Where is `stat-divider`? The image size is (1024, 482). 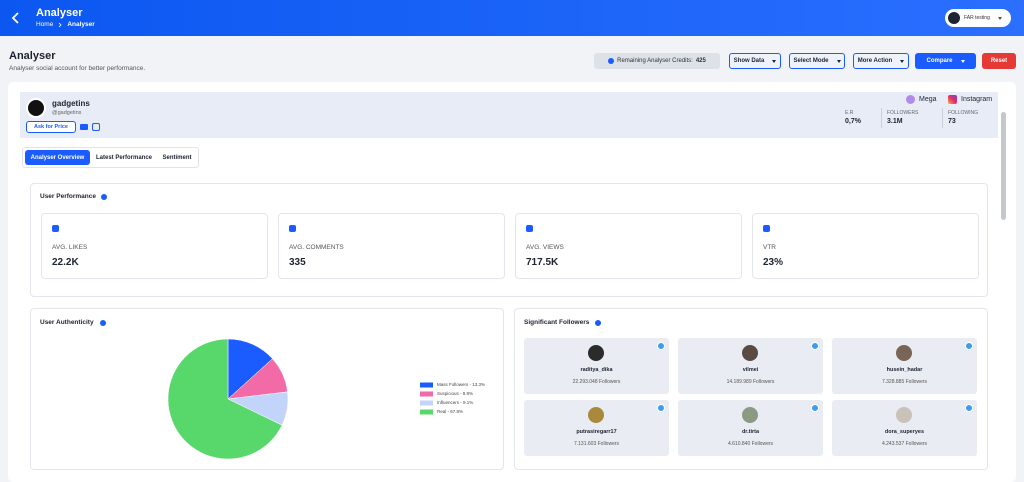 stat-divider is located at coordinates (942, 118).